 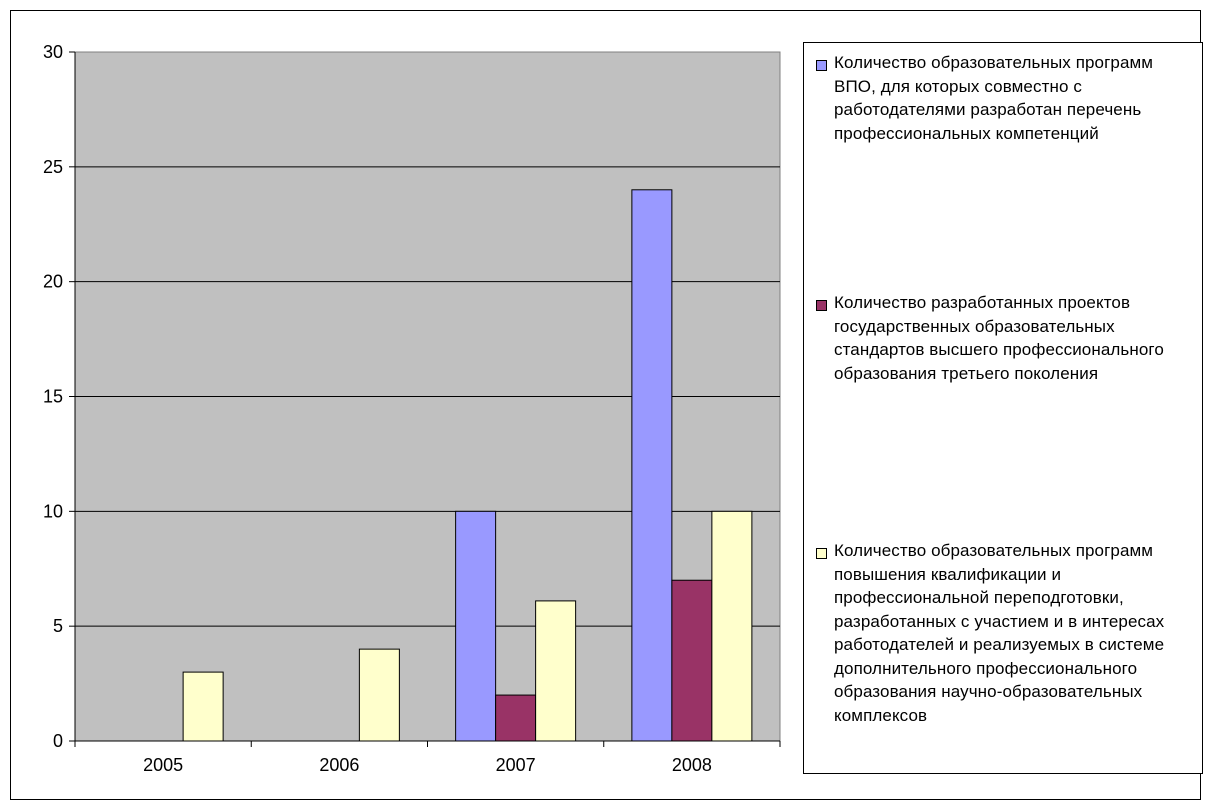 I want to click on y-tick-label: 25, so click(x=53, y=167).